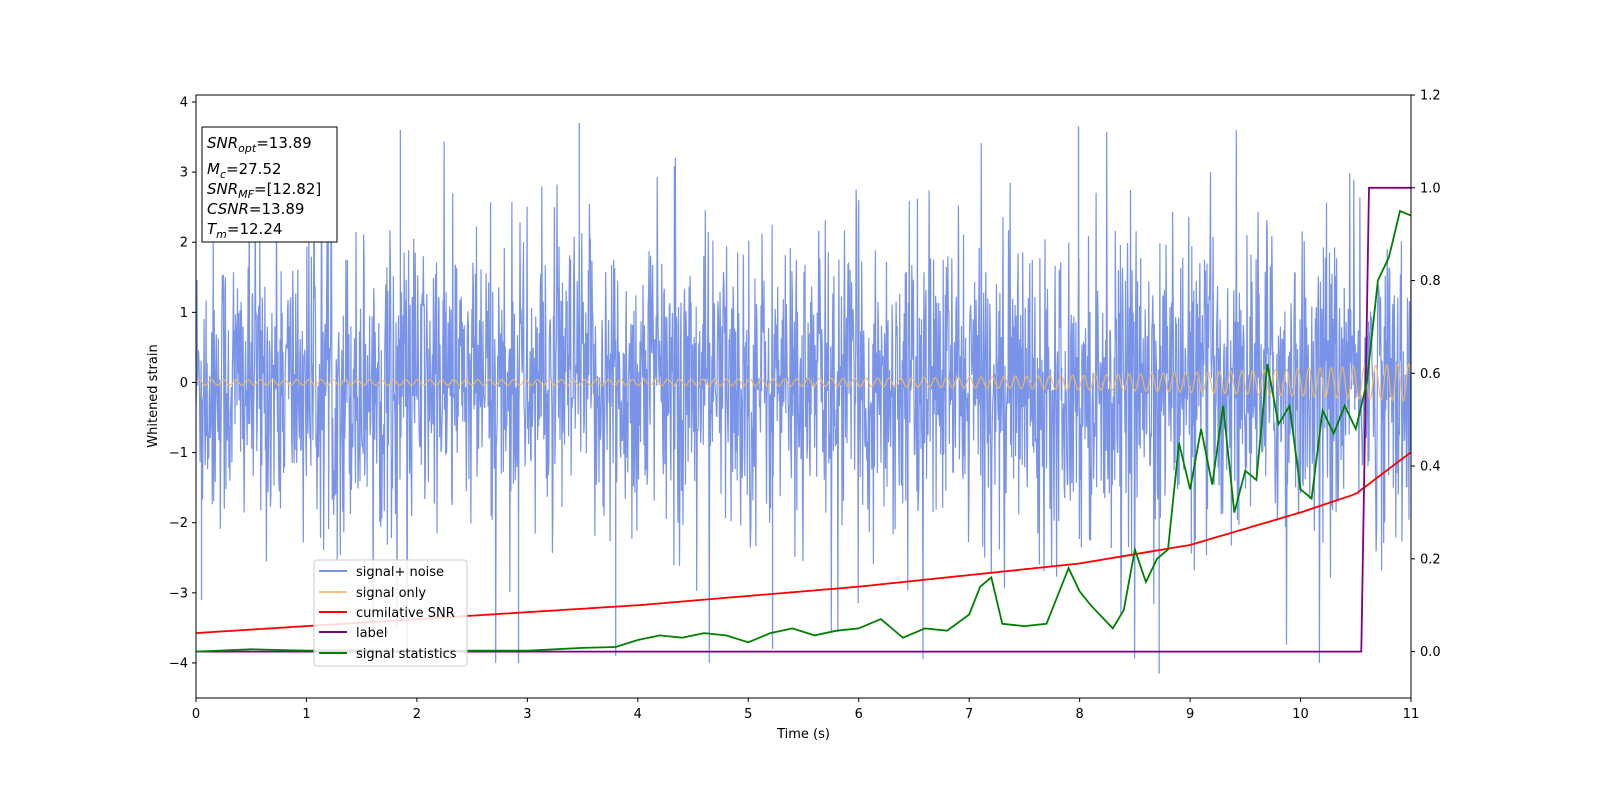 The height and width of the screenshot is (800, 1600). Describe the element at coordinates (259, 144) in the screenshot. I see `info-snr-opt: SNRopt=13.89` at that location.